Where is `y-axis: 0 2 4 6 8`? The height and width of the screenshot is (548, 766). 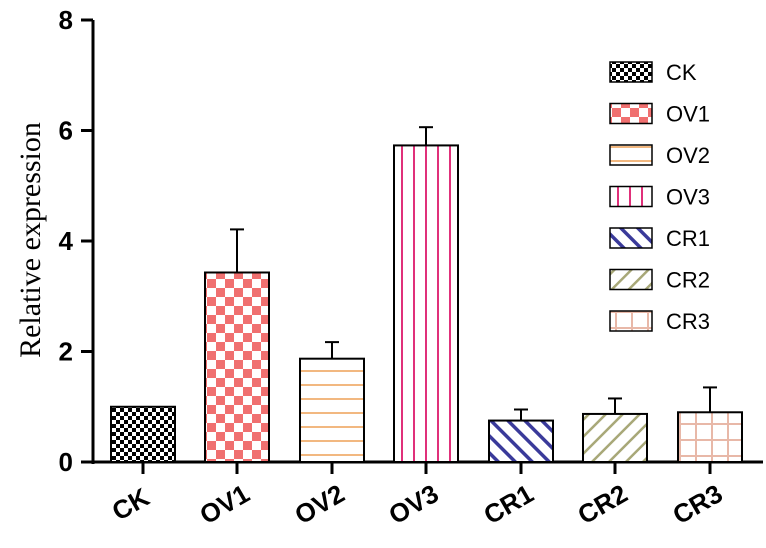
y-axis: 0 2 4 6 8 is located at coordinates (77, 241).